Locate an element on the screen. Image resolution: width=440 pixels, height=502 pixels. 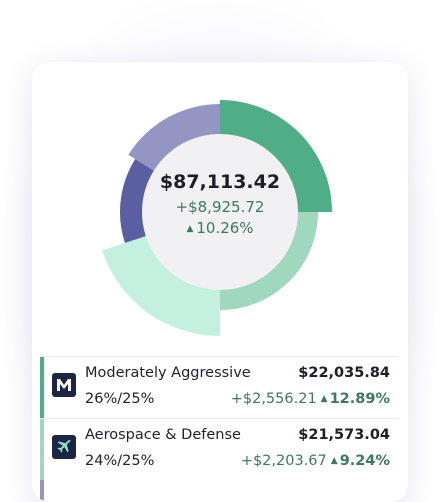
holding-change-amount: +$2,203.67 is located at coordinates (283, 461).